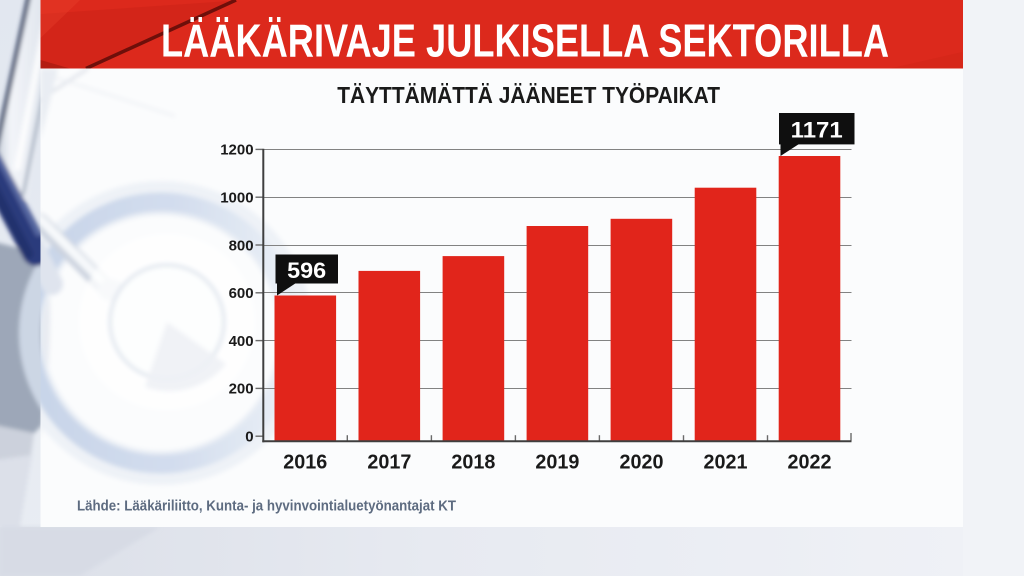 This screenshot has width=1024, height=576. What do you see at coordinates (810, 462) in the screenshot?
I see `svg-text: 2022` at bounding box center [810, 462].